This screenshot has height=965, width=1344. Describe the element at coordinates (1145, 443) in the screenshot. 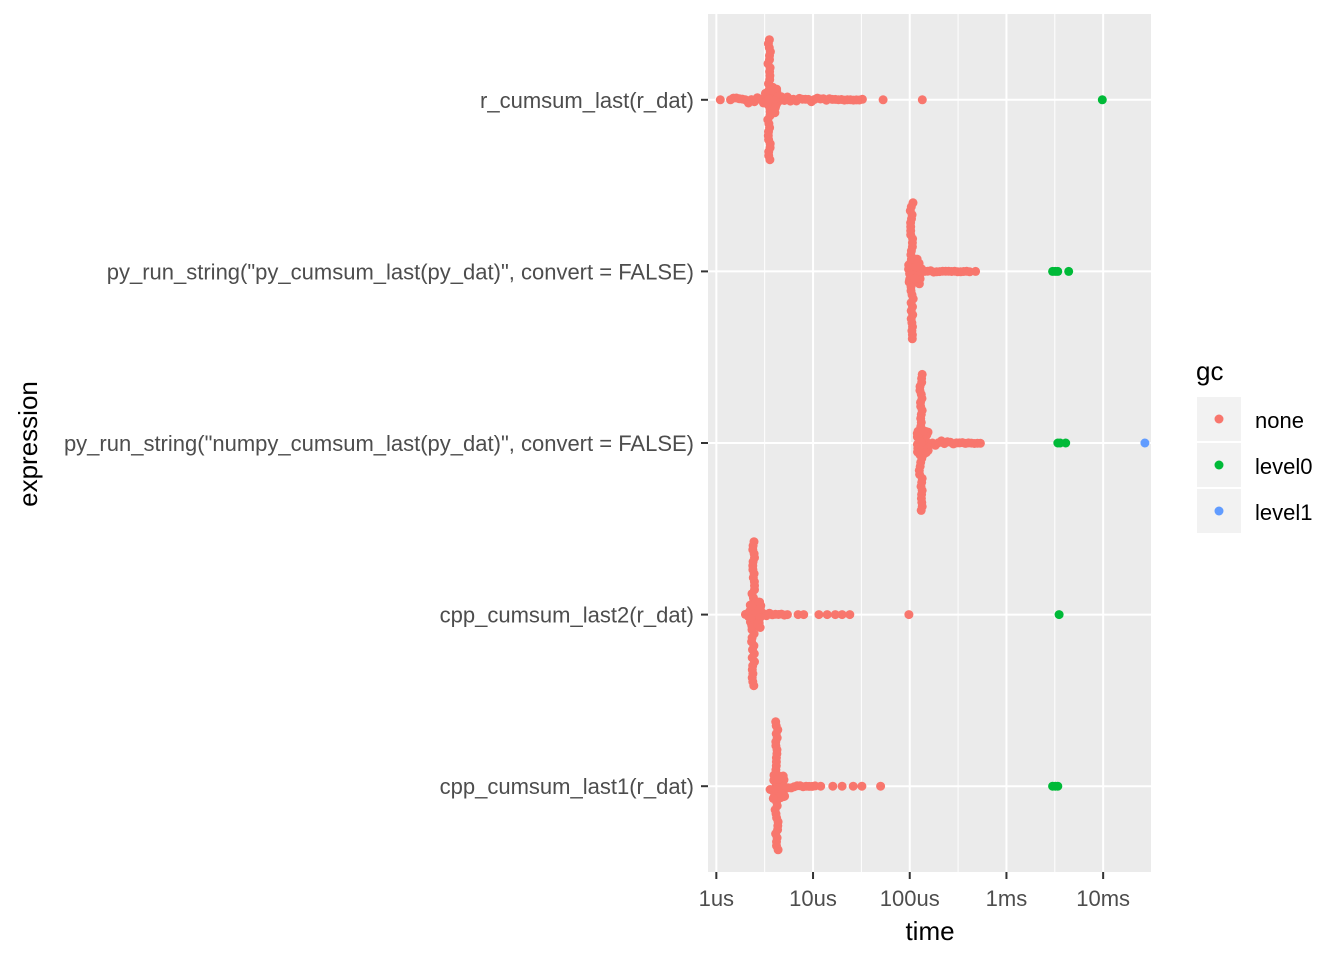

I see `level1-point` at that location.